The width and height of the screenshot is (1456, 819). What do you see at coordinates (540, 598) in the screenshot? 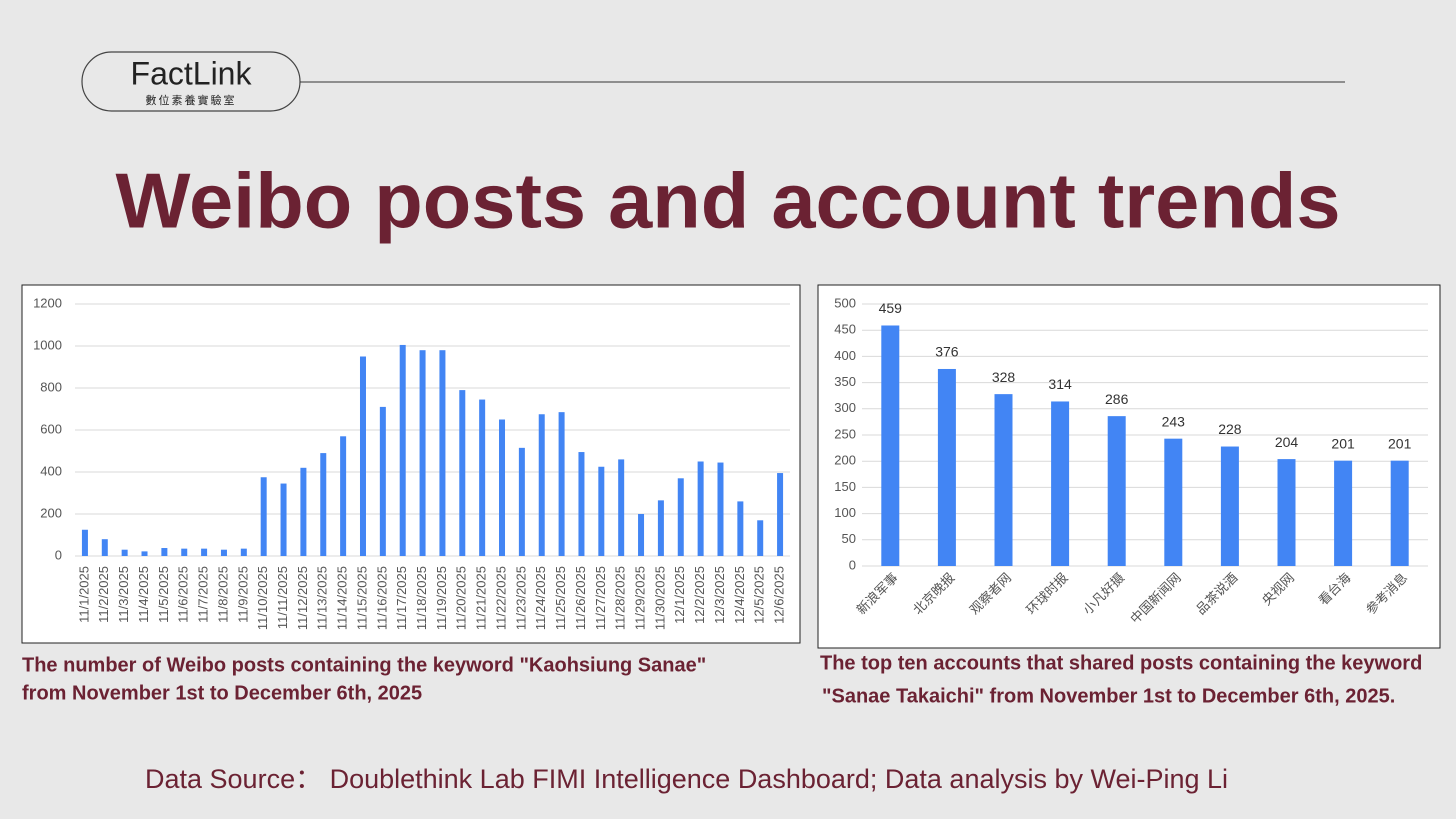
I see `x-tick-label: 11/24/2025` at bounding box center [540, 598].